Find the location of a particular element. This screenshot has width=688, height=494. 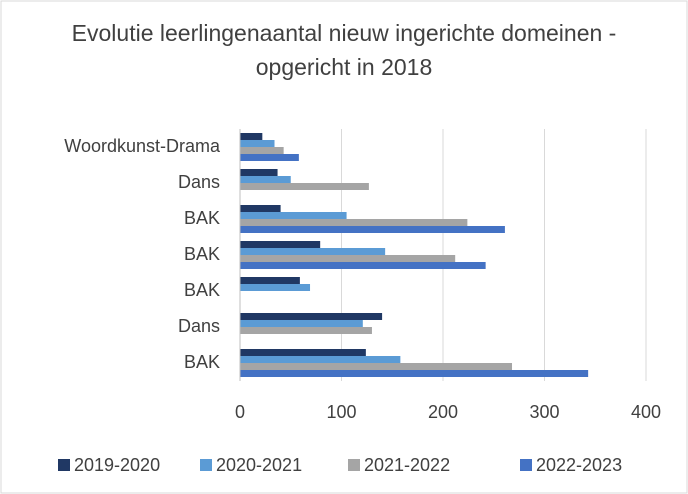

y-tick-label: Woordkunst-Drama is located at coordinates (142, 146).